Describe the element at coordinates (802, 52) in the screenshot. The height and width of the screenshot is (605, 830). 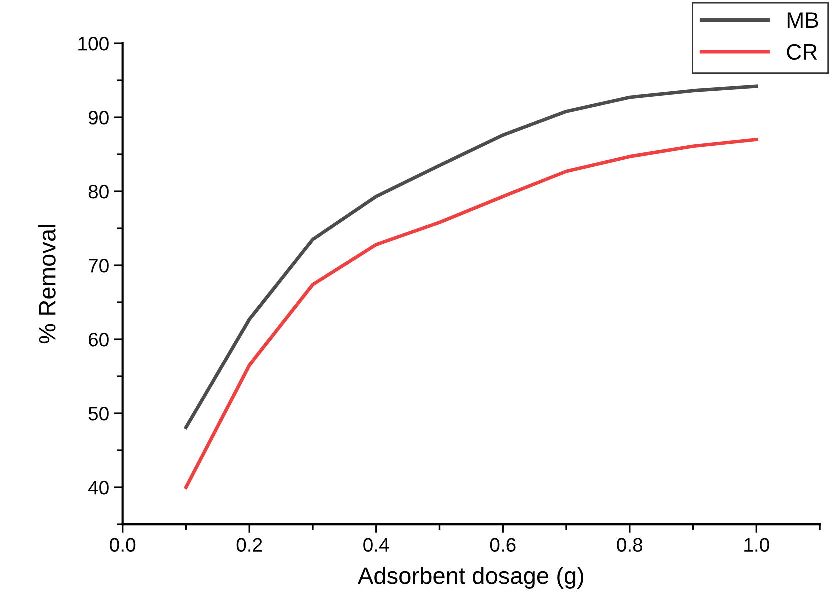
I see `legend-label: CR` at that location.